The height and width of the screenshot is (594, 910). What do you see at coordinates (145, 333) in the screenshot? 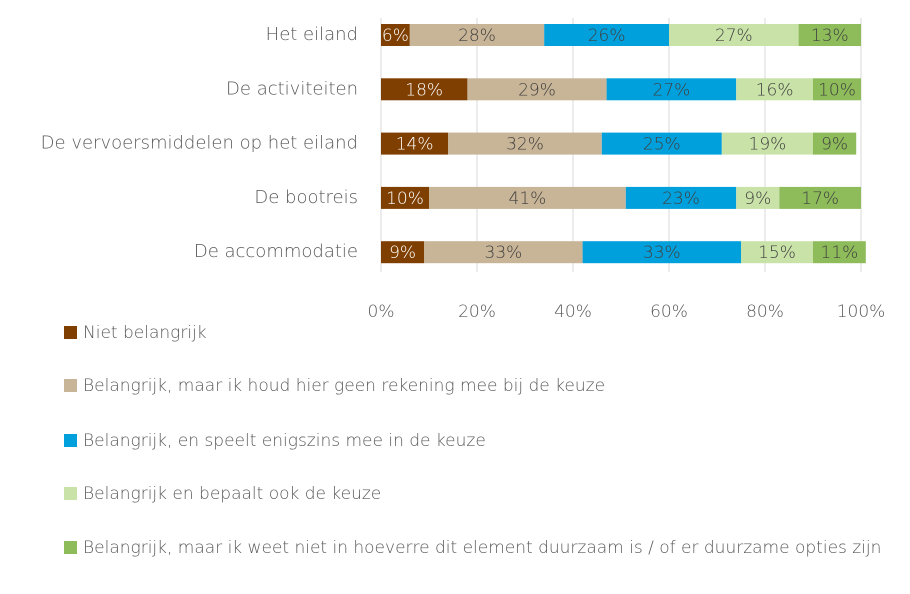
I see `legend-label: Niet belangrijk` at bounding box center [145, 333].